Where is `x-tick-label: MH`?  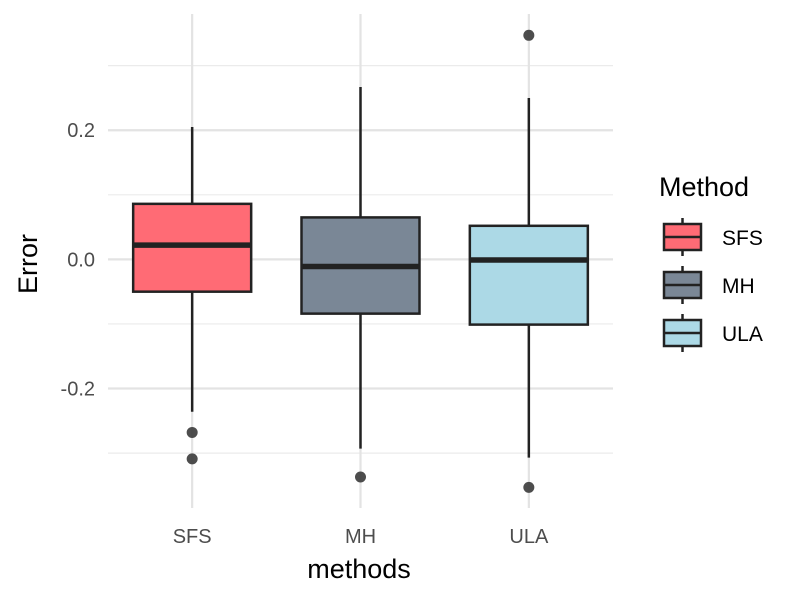
x-tick-label: MH is located at coordinates (360, 537).